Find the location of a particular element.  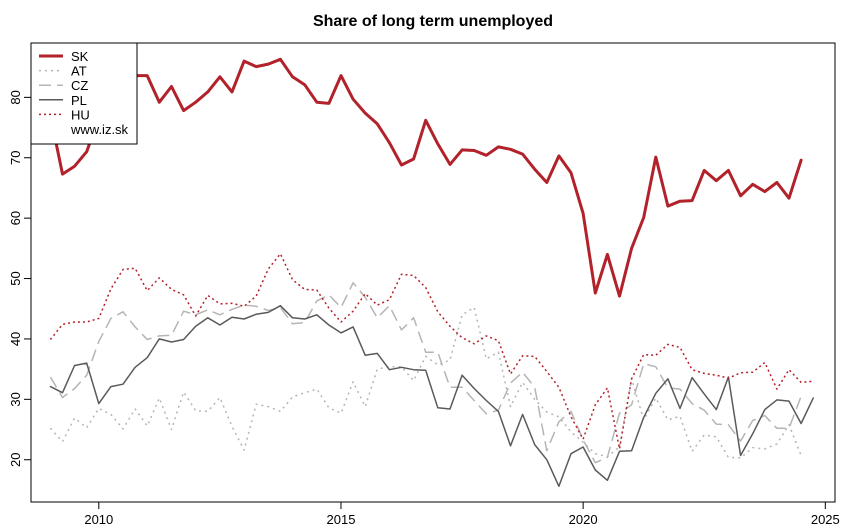

x-tick-label: 2025 is located at coordinates (825, 519).